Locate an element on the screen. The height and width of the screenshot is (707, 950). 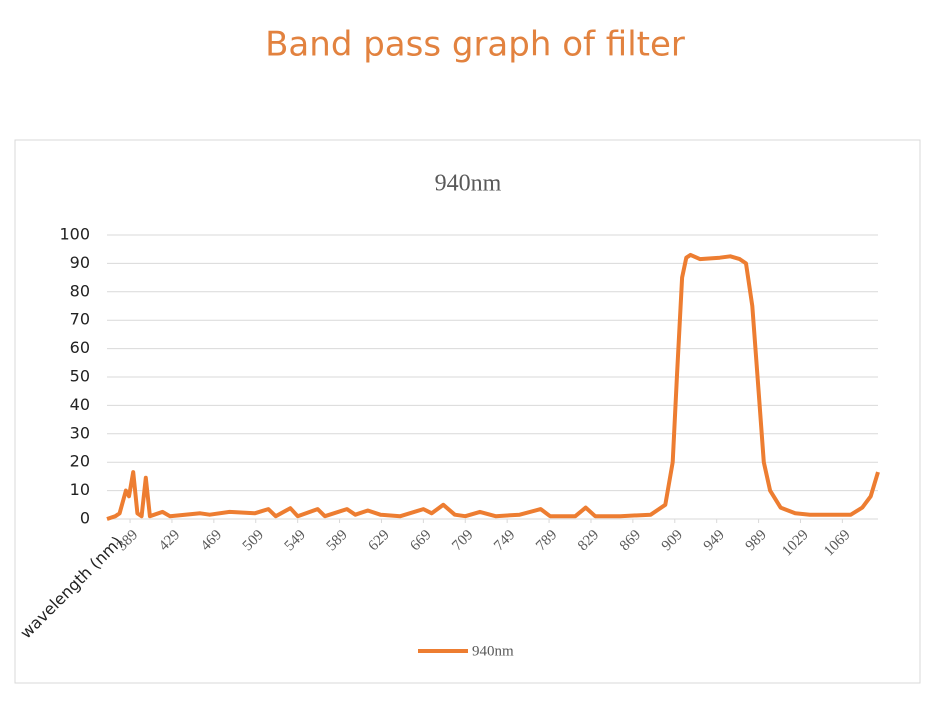
y-tick-label: 70 is located at coordinates (80, 319).